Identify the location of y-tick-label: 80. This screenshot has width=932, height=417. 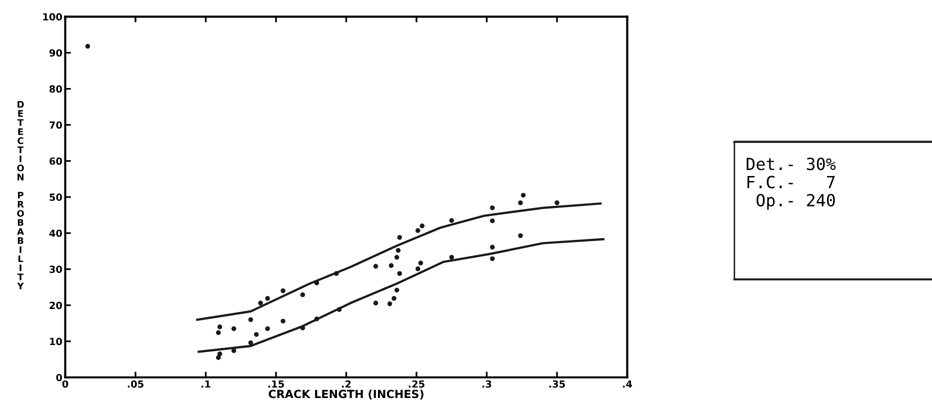
(56, 89).